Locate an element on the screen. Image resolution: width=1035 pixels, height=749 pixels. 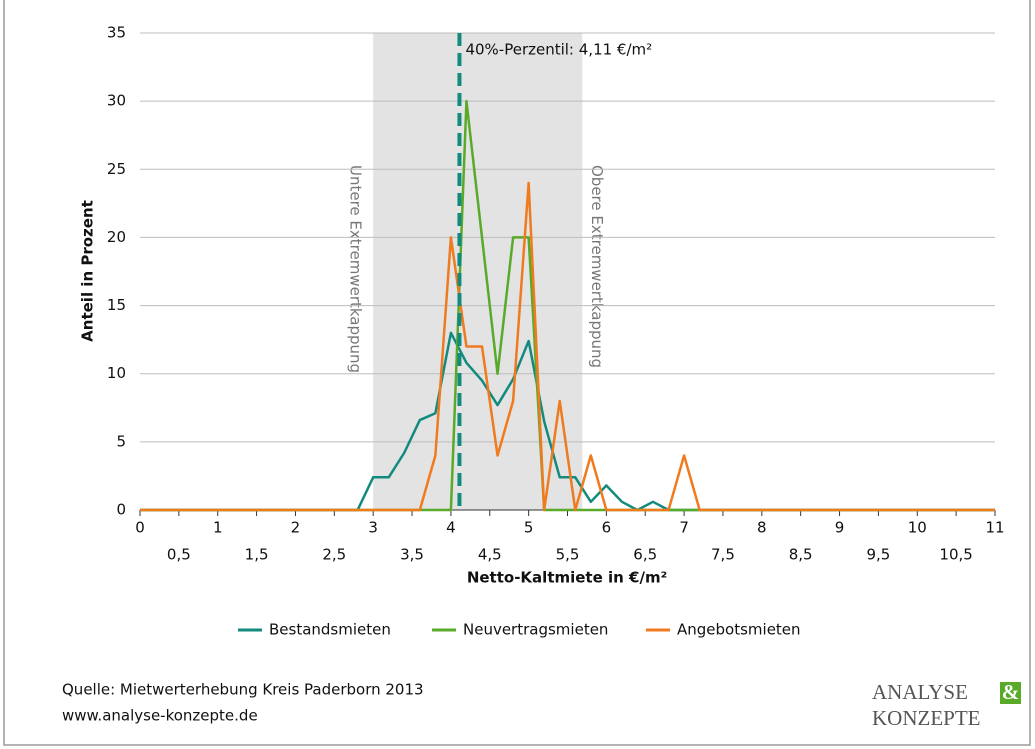
logo-box is located at coordinates (1010, 693).